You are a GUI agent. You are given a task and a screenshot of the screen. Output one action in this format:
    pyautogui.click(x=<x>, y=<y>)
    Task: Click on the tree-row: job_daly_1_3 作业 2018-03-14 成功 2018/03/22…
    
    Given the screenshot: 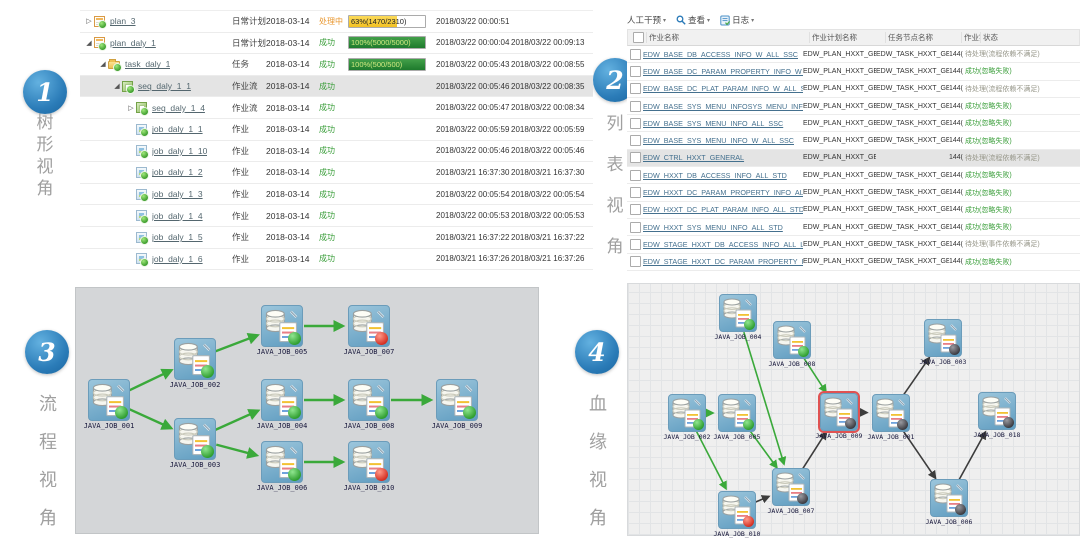 What is the action you would take?
    pyautogui.click(x=336, y=194)
    